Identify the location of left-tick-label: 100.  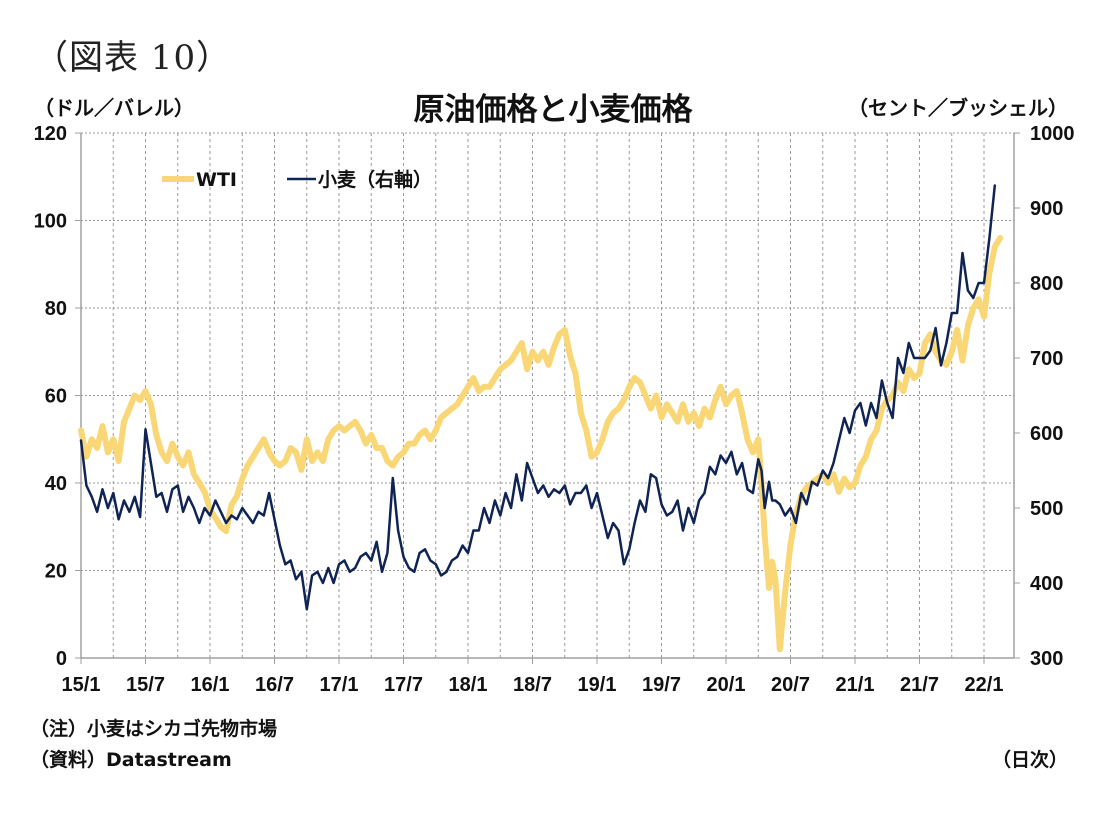
(50, 222).